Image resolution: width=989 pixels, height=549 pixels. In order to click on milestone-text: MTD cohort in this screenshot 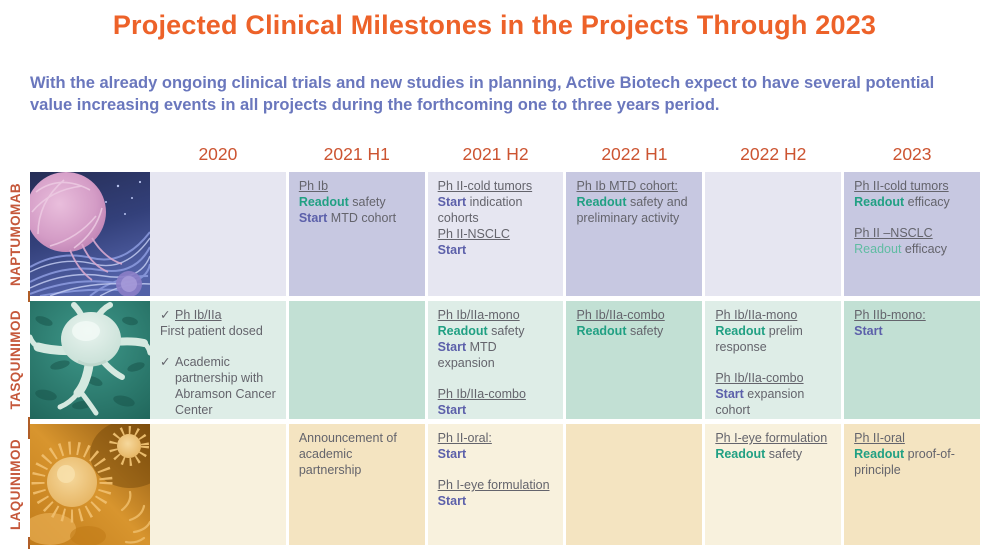, I will do `click(362, 218)`.